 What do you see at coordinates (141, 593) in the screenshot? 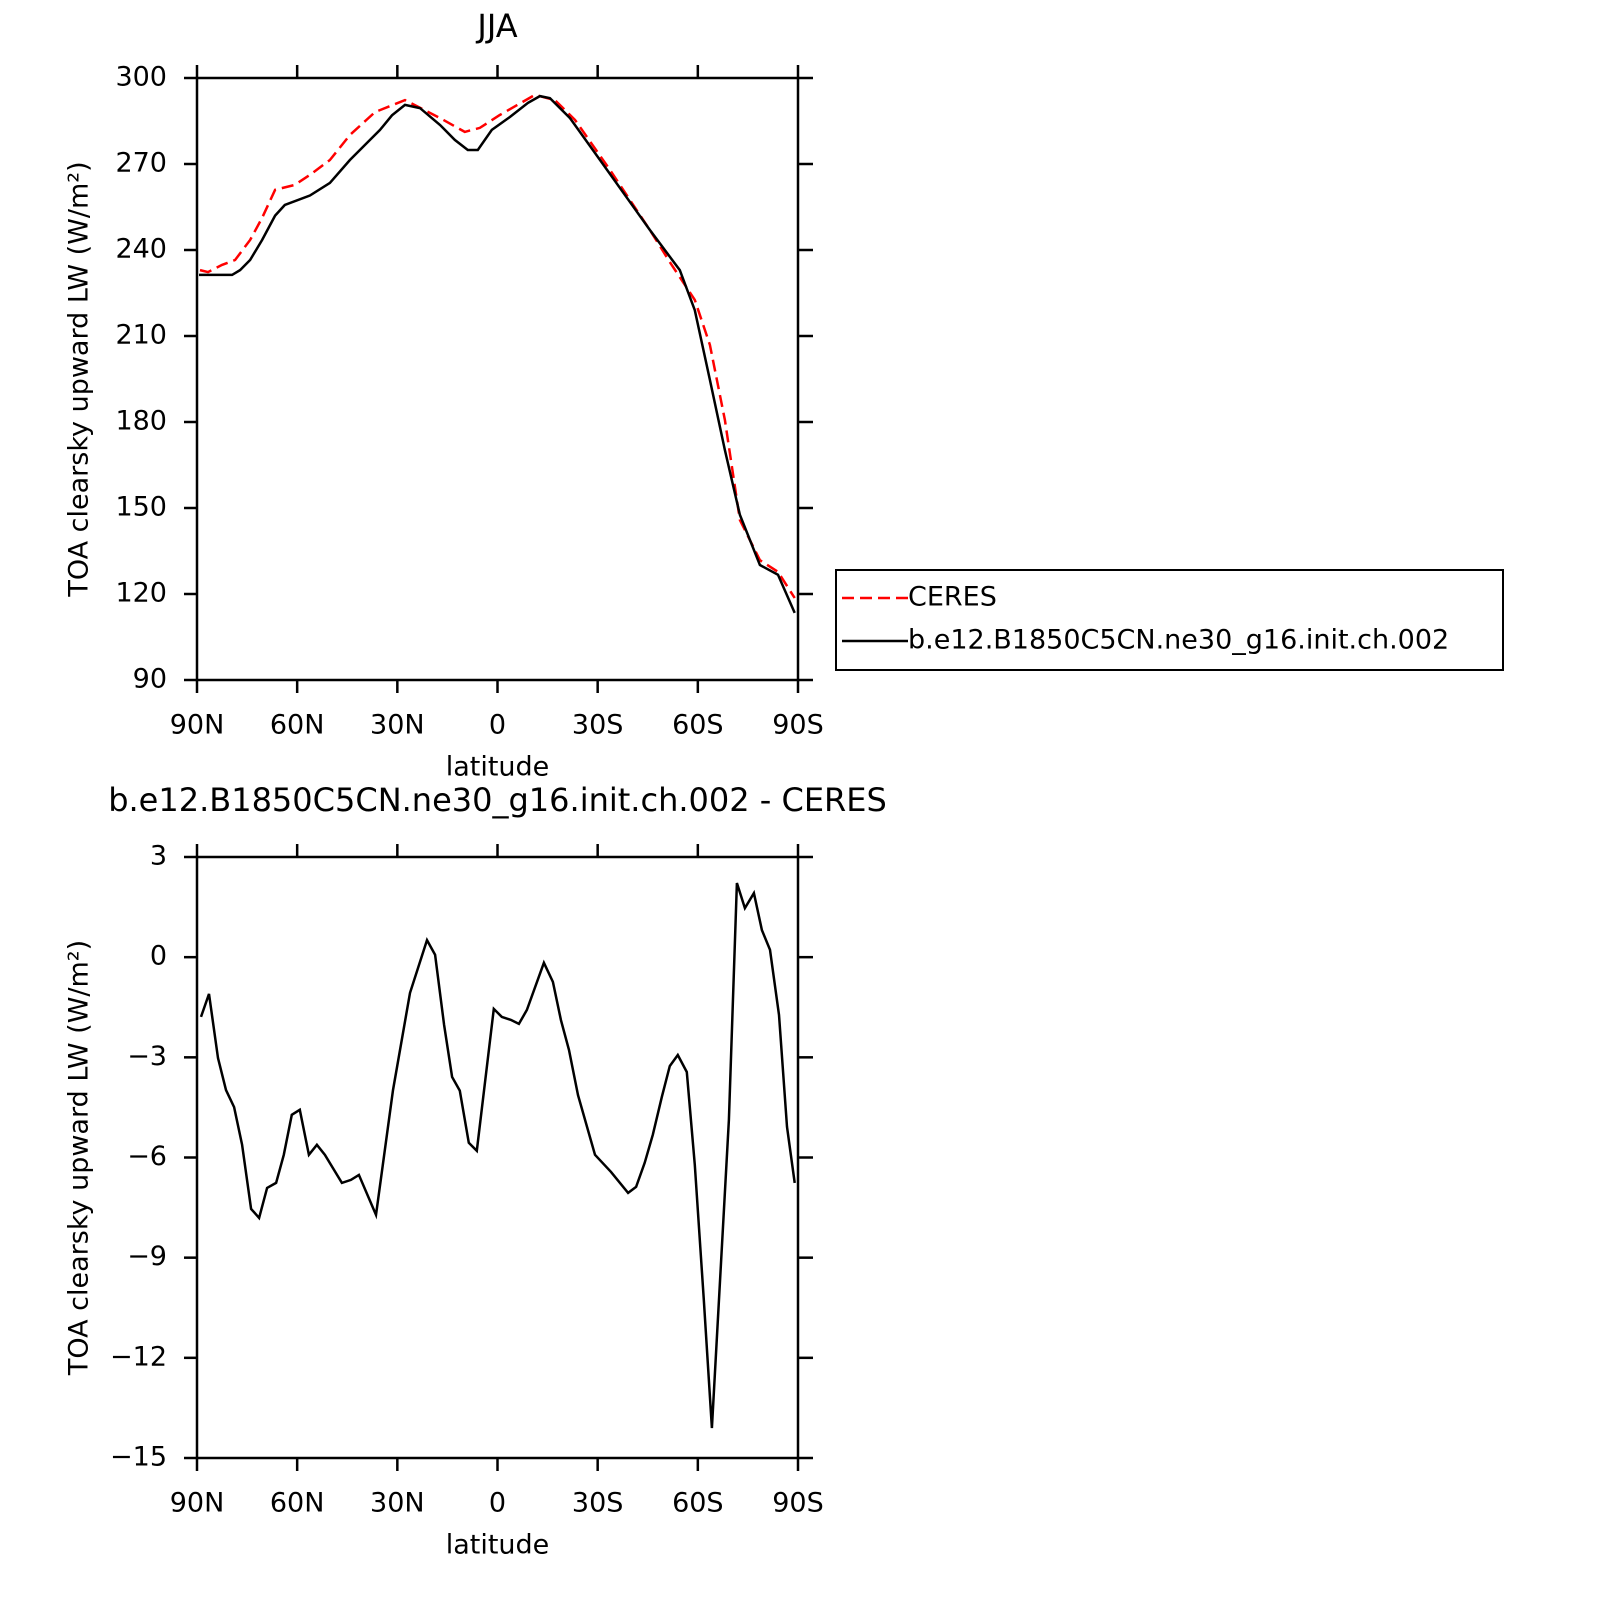
I see `y-tick-label: 120` at bounding box center [141, 593].